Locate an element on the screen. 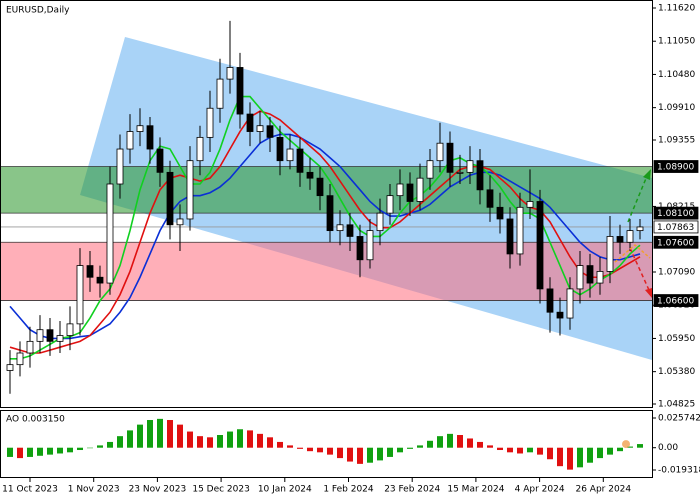 This screenshot has width=700, height=500. x-tick-label: 10 Jan 2024 is located at coordinates (285, 490).